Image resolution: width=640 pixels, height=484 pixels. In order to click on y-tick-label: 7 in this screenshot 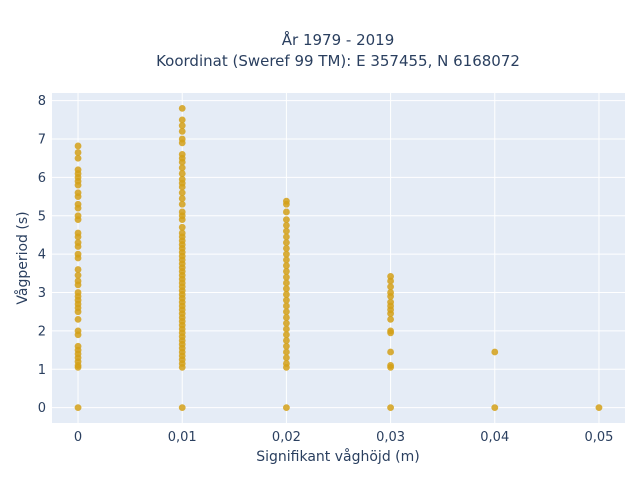, I will do `click(42, 140)`.